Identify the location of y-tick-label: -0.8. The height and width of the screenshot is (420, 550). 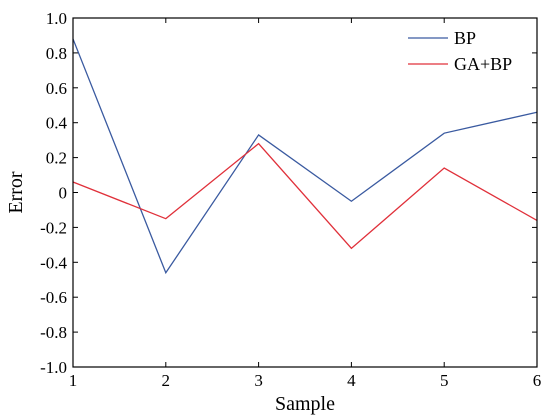
(53, 332).